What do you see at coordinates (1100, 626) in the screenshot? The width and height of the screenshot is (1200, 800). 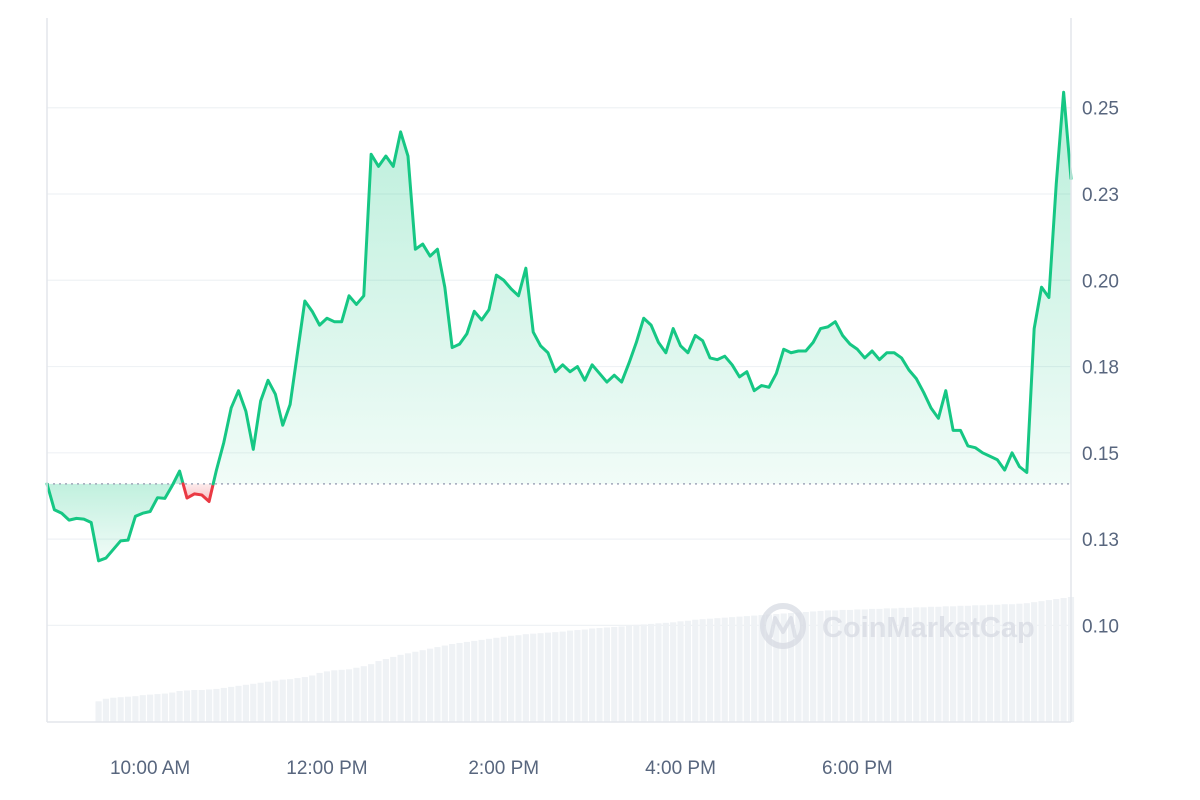 I see `y-tick-label: 0.10` at bounding box center [1100, 626].